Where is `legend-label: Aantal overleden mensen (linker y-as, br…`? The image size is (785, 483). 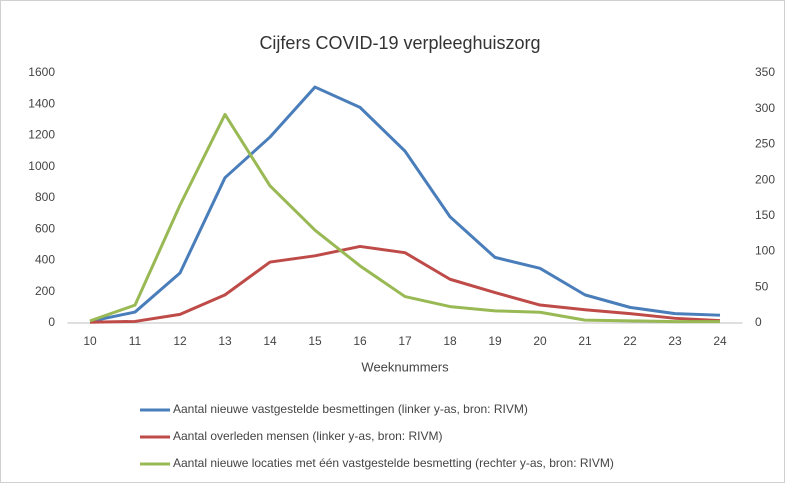 legend-label: Aantal overleden mensen (linker y-as, br… is located at coordinates (307, 436).